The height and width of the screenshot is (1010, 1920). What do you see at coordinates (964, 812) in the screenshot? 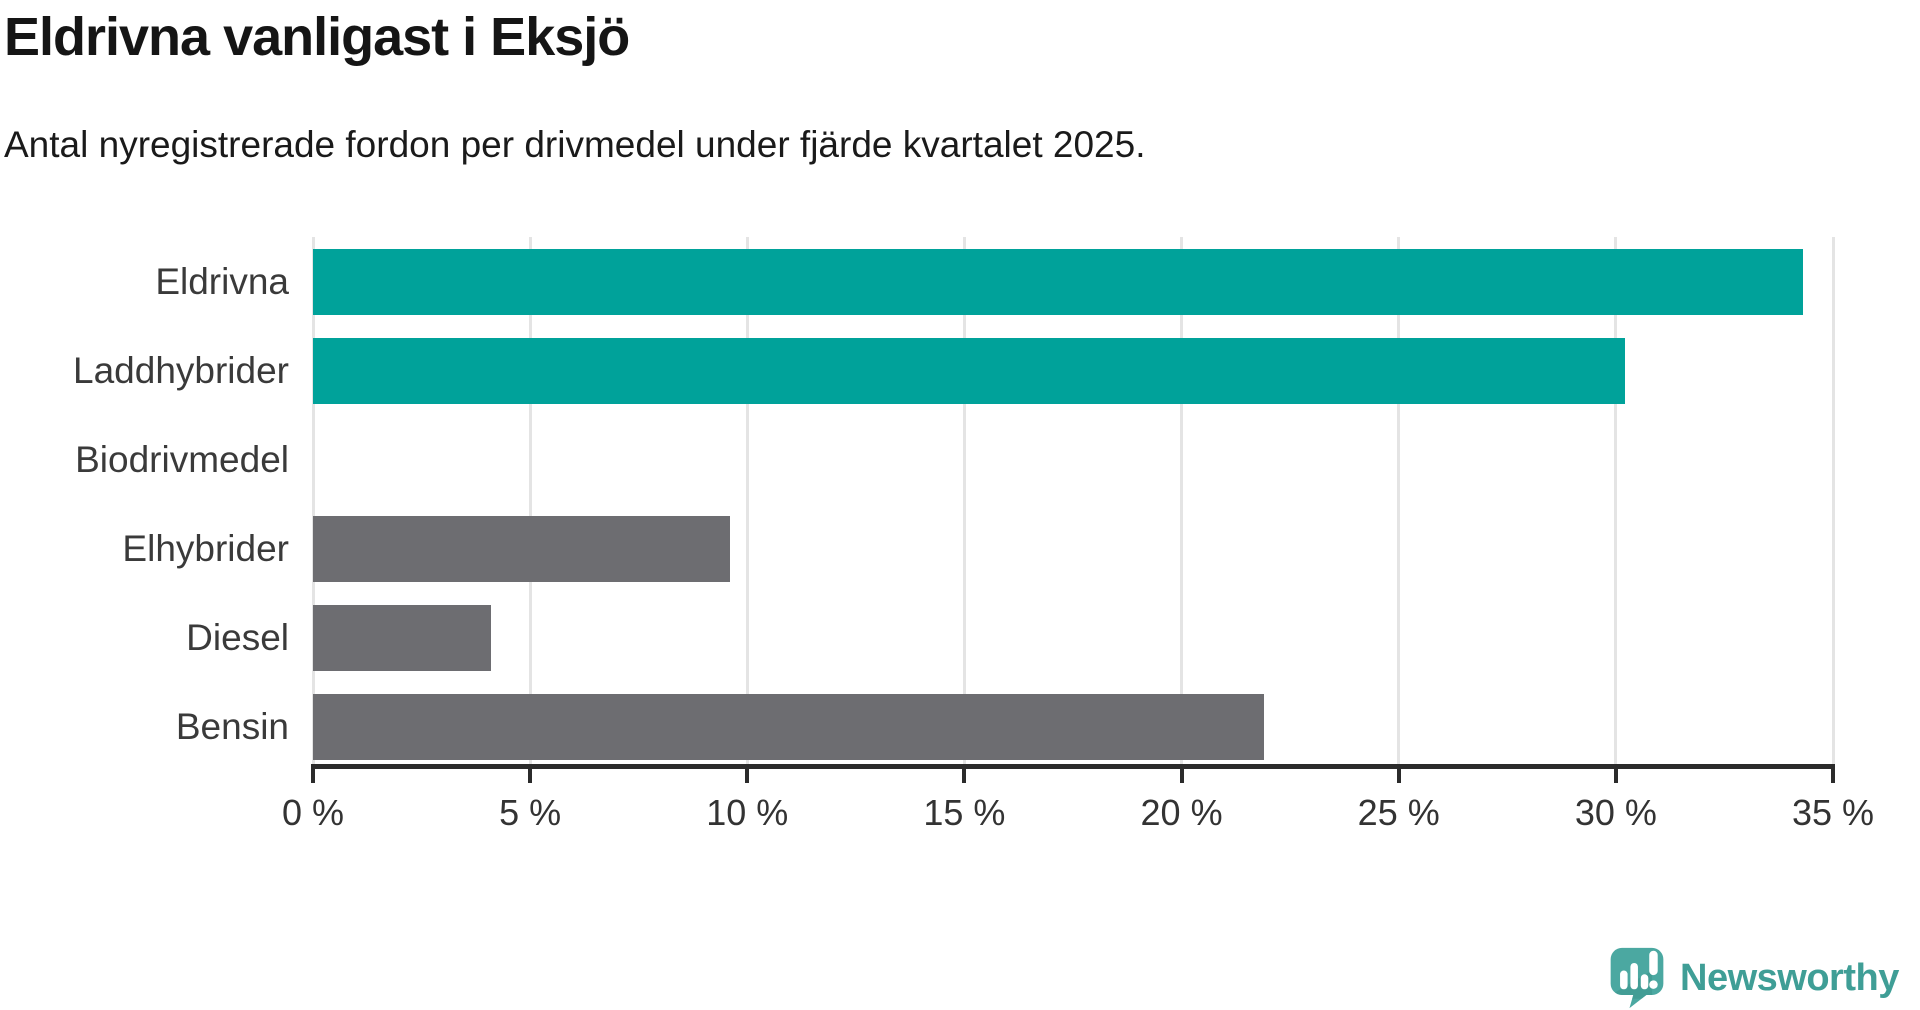
I see `x-axis-tick-label-15: 15 %` at bounding box center [964, 812].